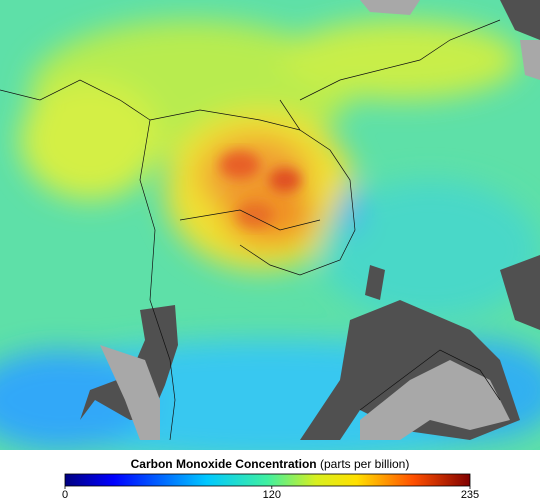 This screenshot has width=540, height=500. I want to click on colorbar-gradient, so click(267, 480).